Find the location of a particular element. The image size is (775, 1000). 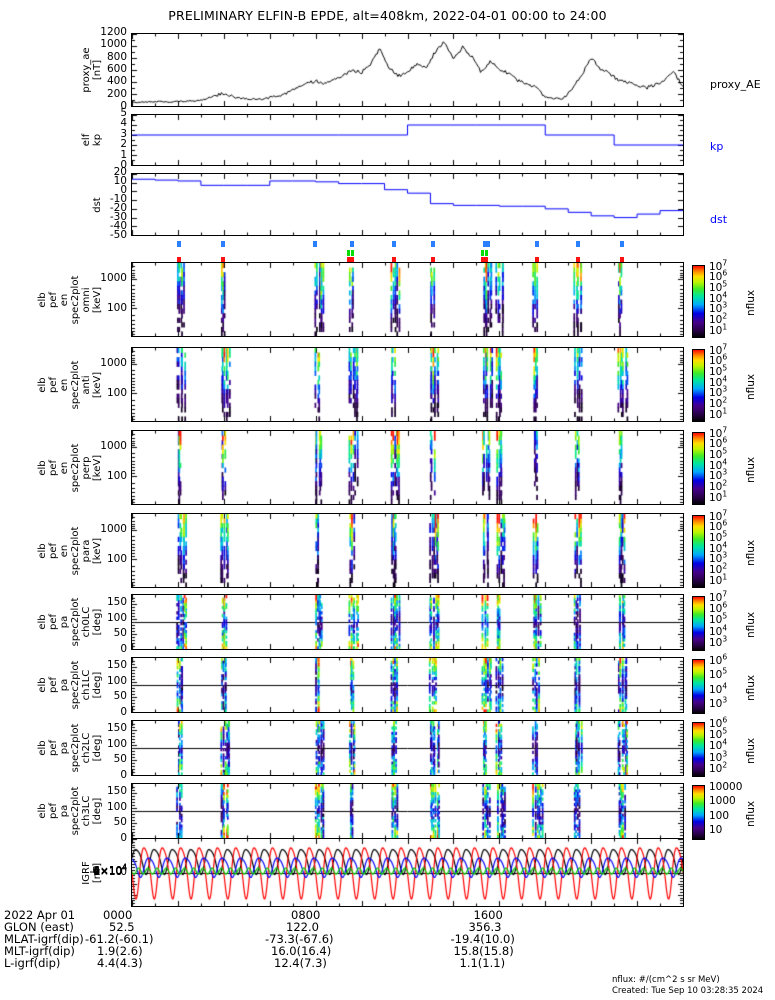

xaxis-row-label: 2022 Apr 01 is located at coordinates (40, 915).